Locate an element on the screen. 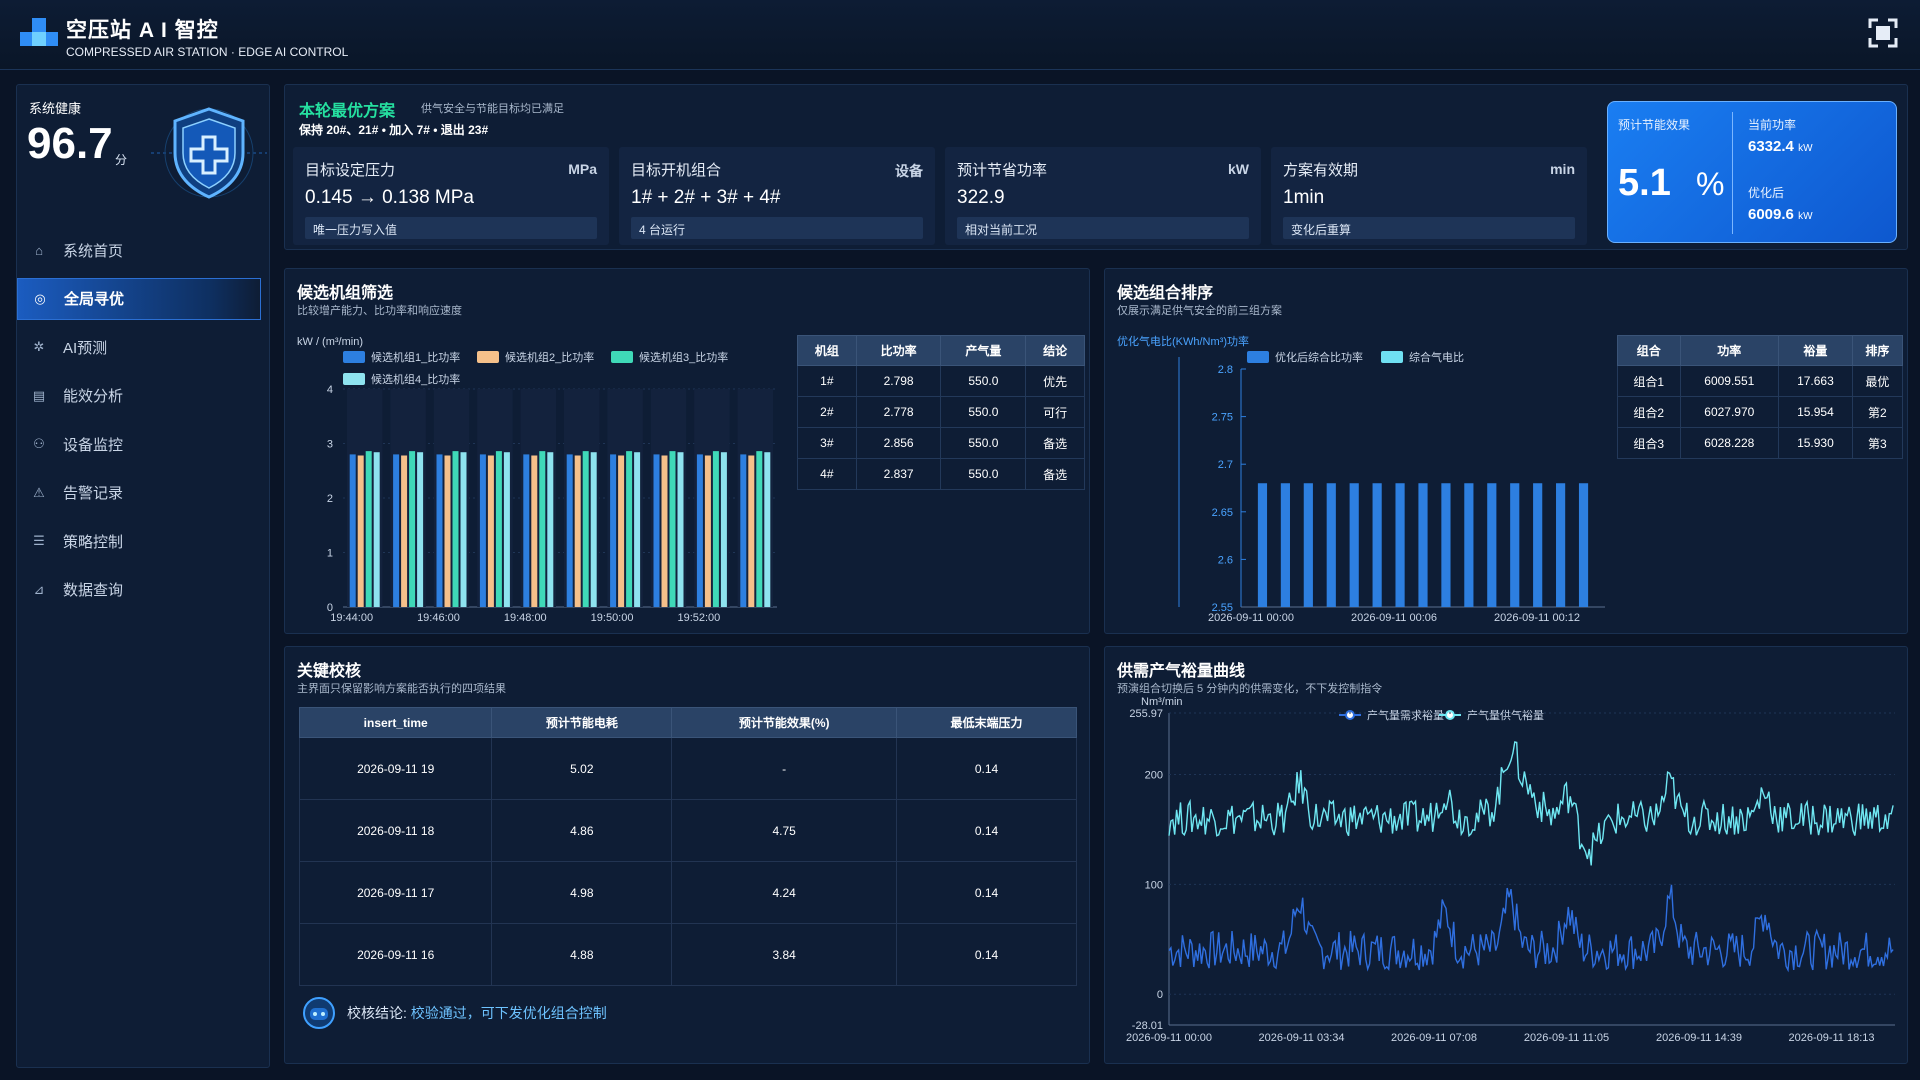 The height and width of the screenshot is (1080, 1920). x-tick-label: 19:46:00 is located at coordinates (438, 618).